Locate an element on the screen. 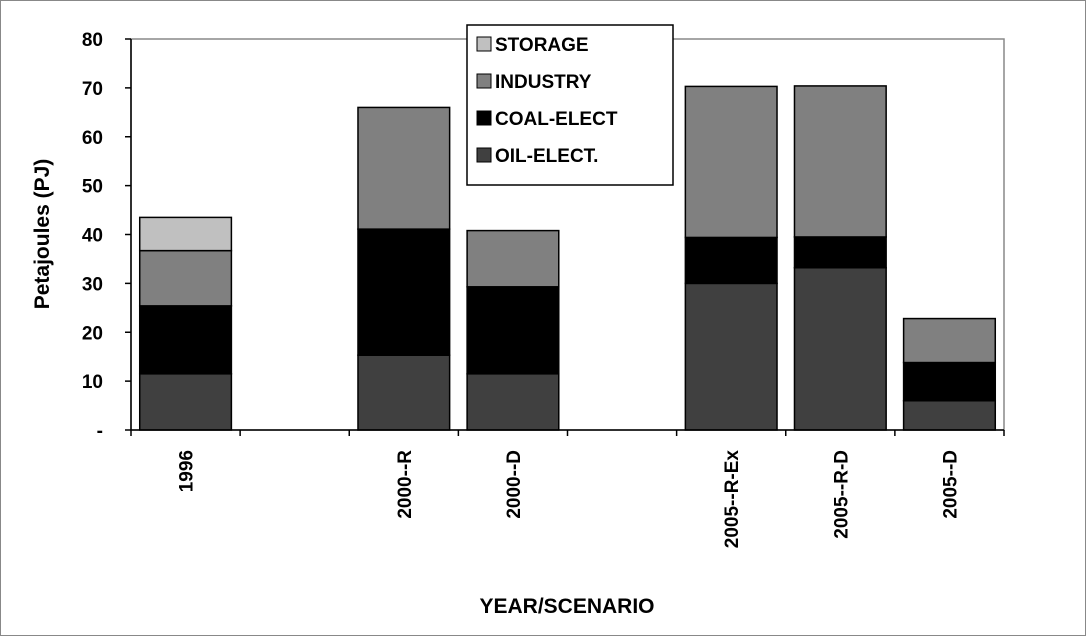 Image resolution: width=1086 pixels, height=637 pixels. y-tick-label: 50 is located at coordinates (92, 187).